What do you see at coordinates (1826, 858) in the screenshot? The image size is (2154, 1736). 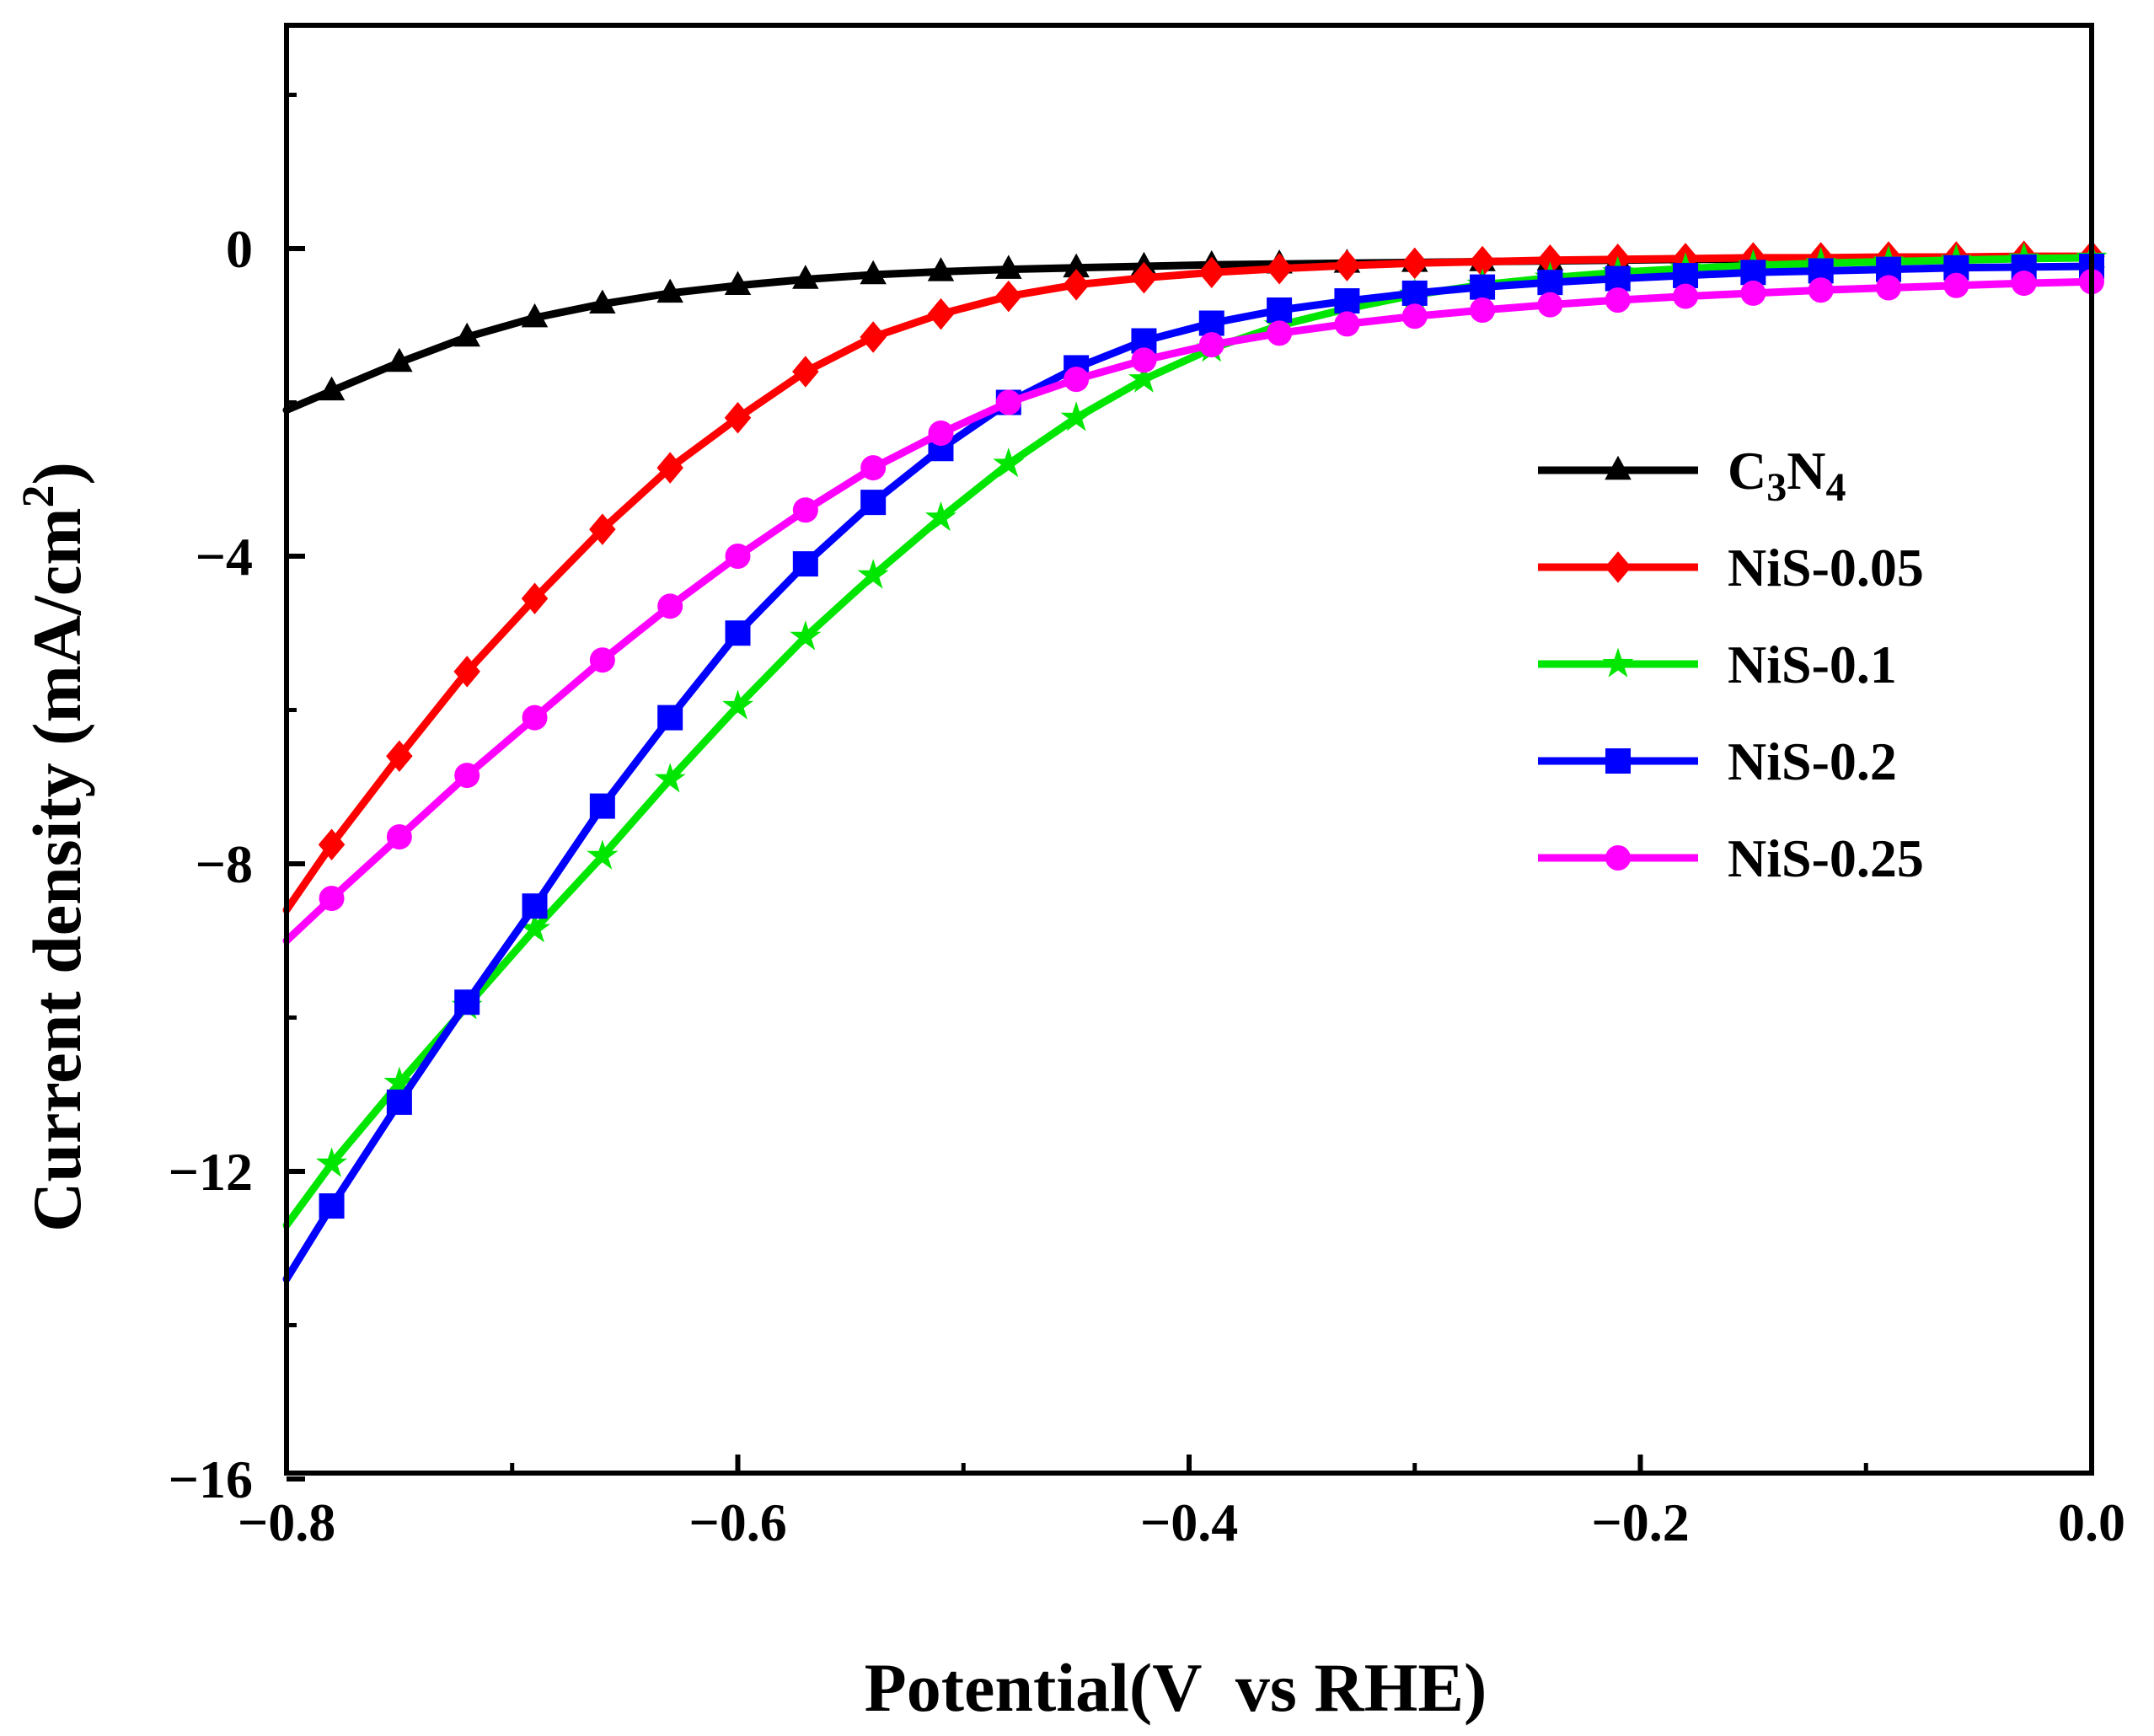 I see `legend-label-nis-0-25: NiS-0.25` at bounding box center [1826, 858].